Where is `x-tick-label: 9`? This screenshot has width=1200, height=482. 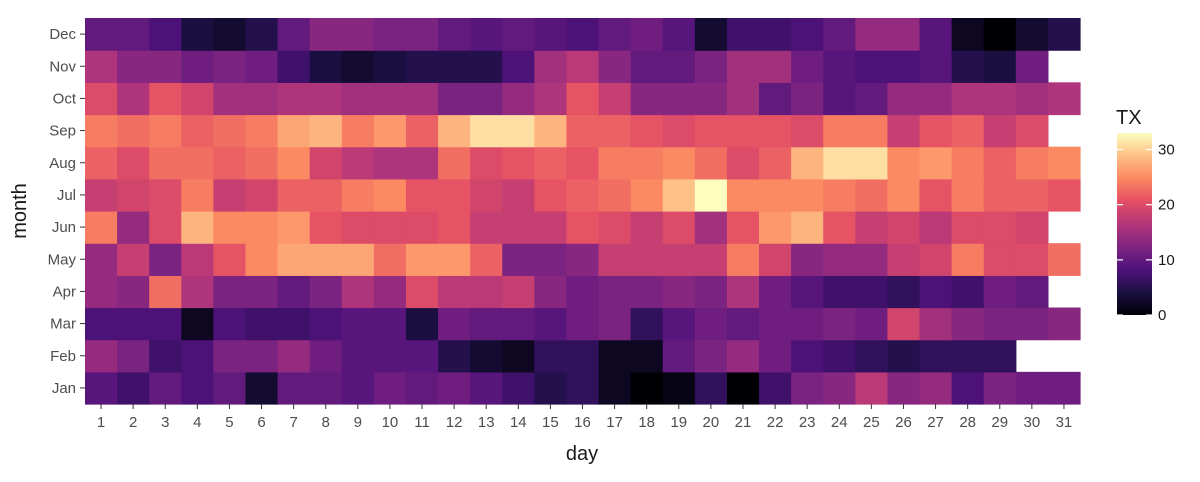 x-tick-label: 9 is located at coordinates (358, 422).